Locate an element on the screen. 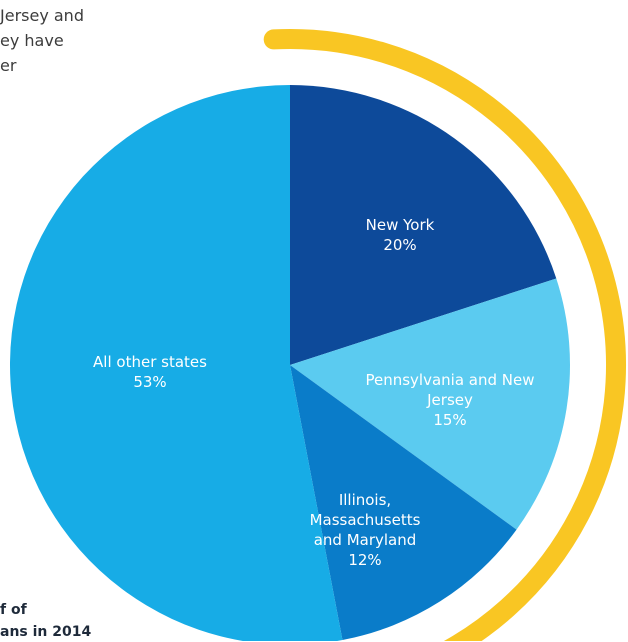 The height and width of the screenshot is (642, 628). slice-label: Pennsylvania and New Jersey 15% is located at coordinates (450, 400).